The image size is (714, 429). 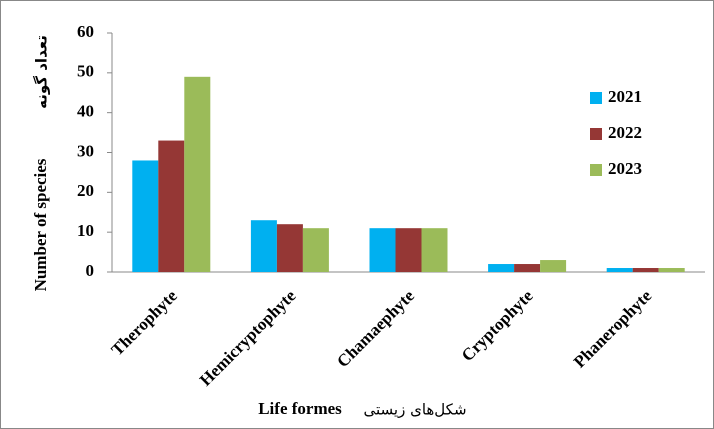 What do you see at coordinates (300, 408) in the screenshot?
I see `x-axis-label: Life formes` at bounding box center [300, 408].